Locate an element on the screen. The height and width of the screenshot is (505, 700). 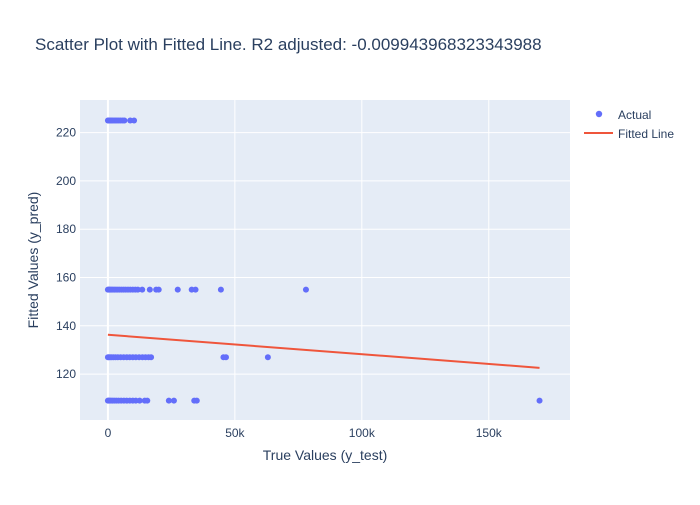
legend-item-fitted-line: Fitted Line is located at coordinates (629, 134).